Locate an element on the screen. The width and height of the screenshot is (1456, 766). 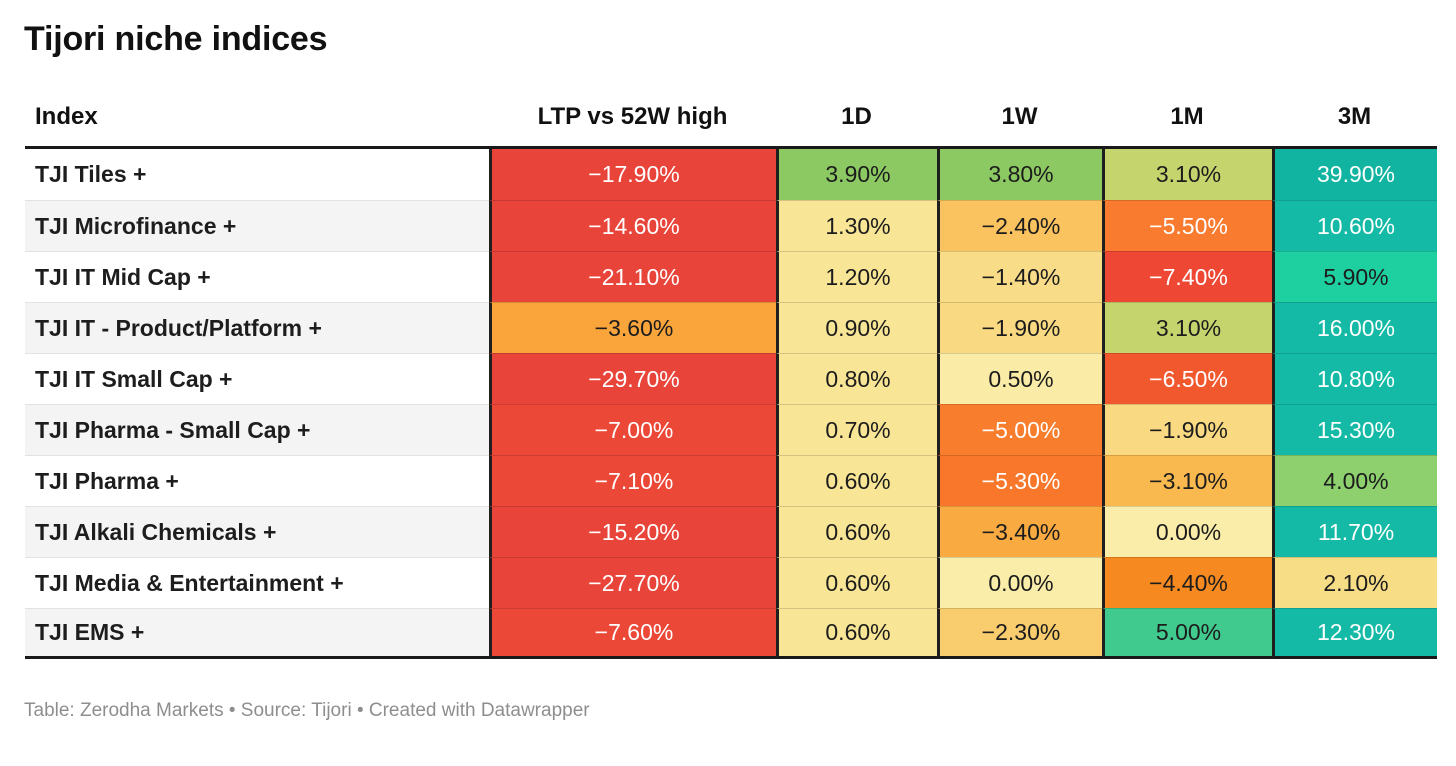
value-cell: 15.30% is located at coordinates (1354, 429).